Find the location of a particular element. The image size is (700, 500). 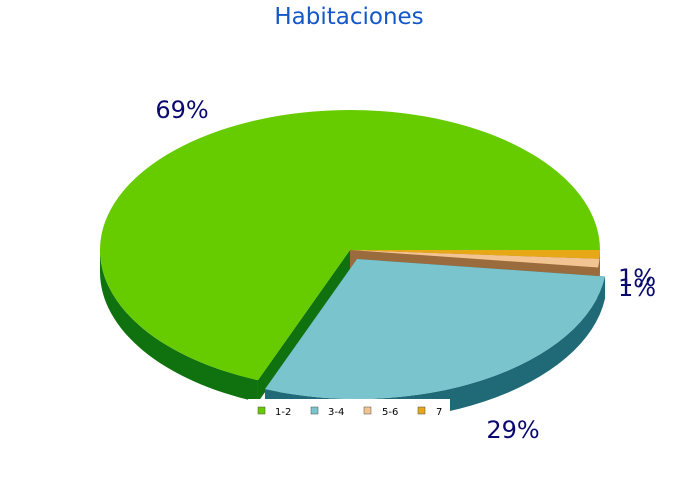

legend-label-3-4: 3-4 is located at coordinates (336, 412).